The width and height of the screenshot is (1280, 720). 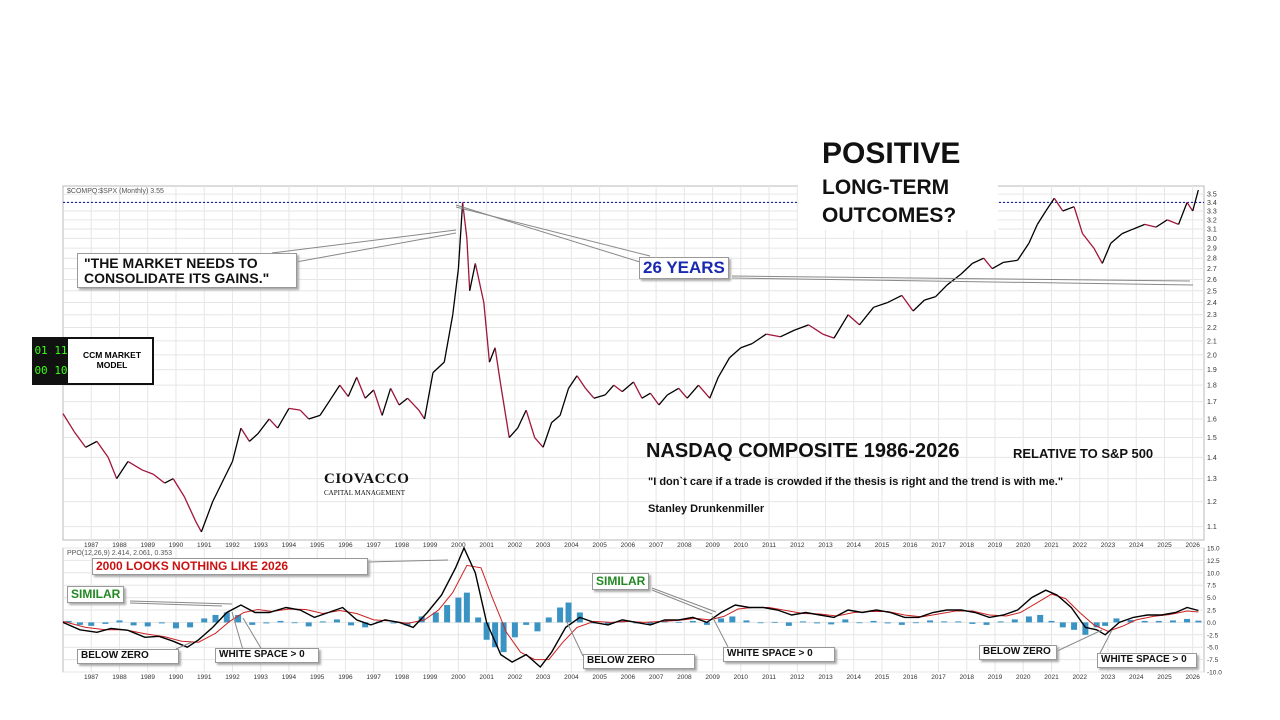 I want to click on x-tick-label: 2007, so click(x=656, y=545).